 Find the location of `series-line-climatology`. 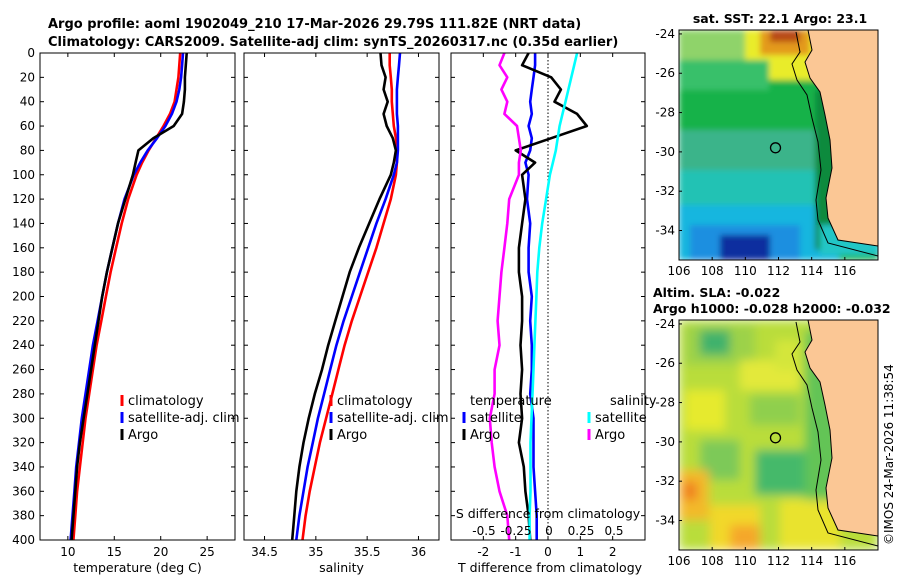

series-line-climatology is located at coordinates (127, 296).